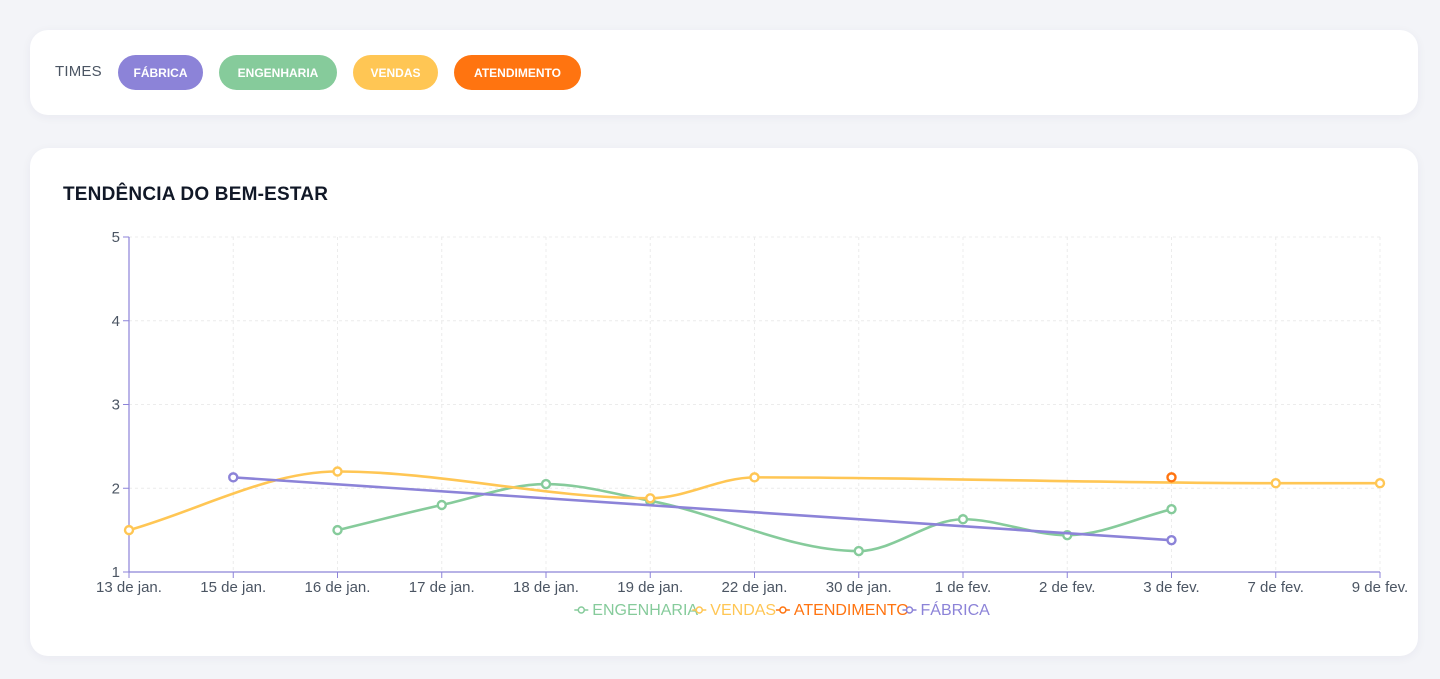 The width and height of the screenshot is (1440, 679). I want to click on series-fábrica, so click(702, 509).